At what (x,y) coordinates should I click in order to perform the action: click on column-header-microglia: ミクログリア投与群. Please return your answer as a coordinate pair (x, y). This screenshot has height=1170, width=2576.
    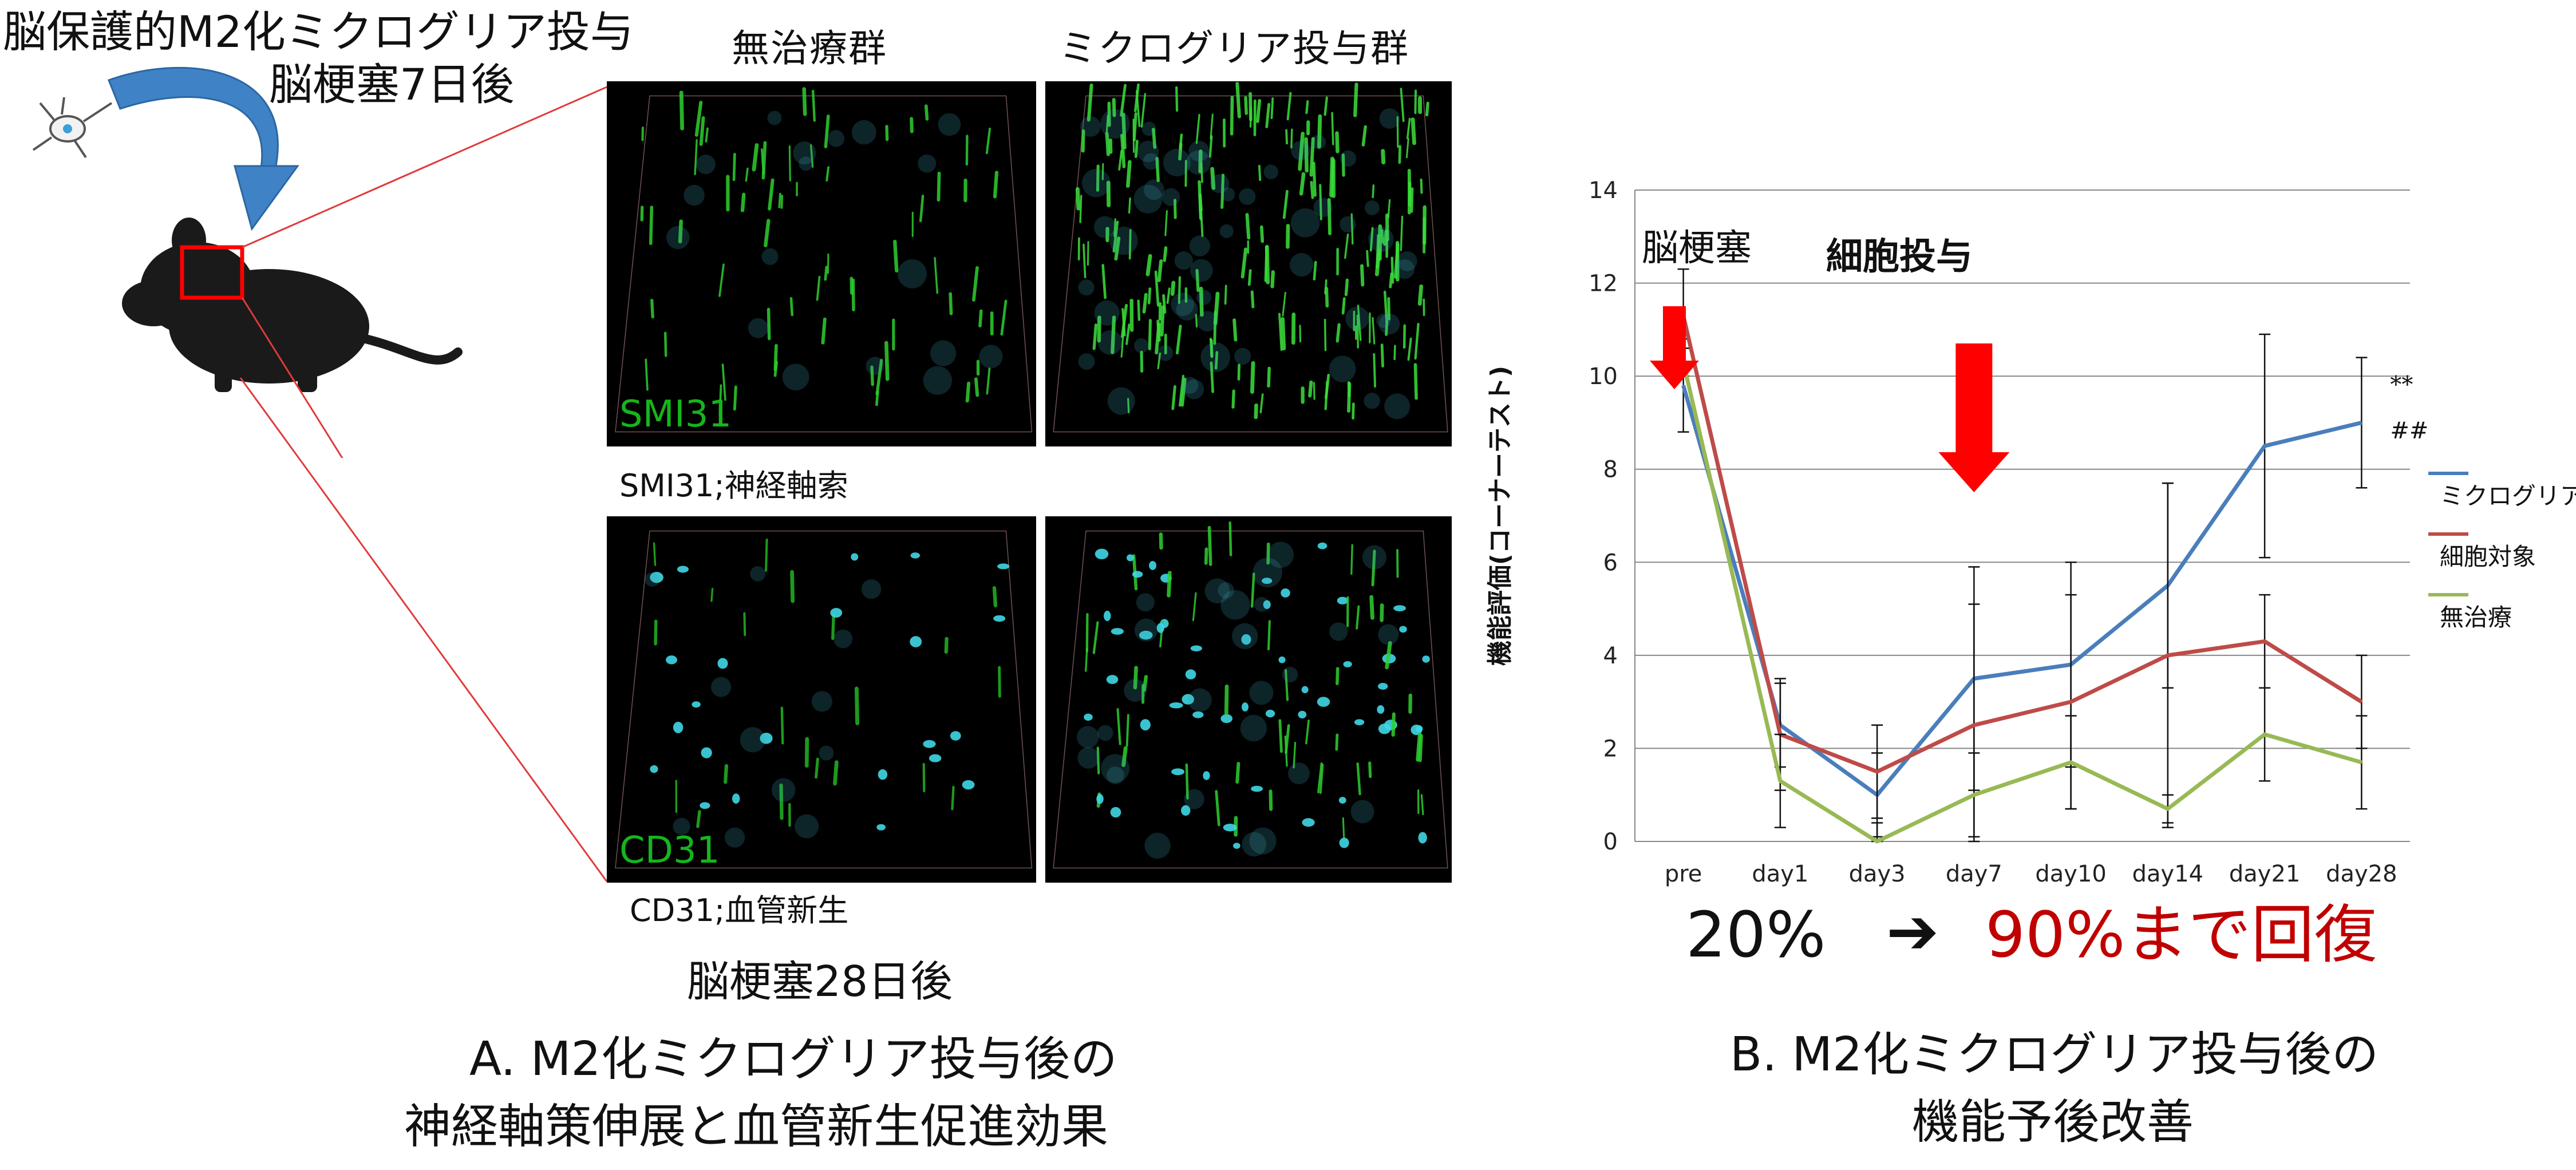
    Looking at the image, I should click on (1234, 48).